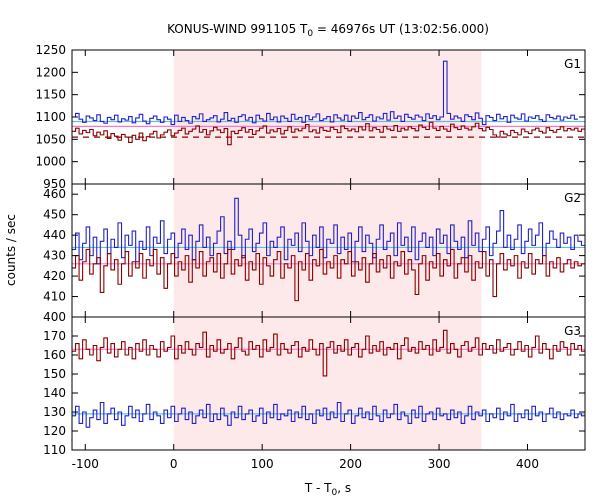  Describe the element at coordinates (54, 317) in the screenshot. I see `y-tick-label: 400` at that location.